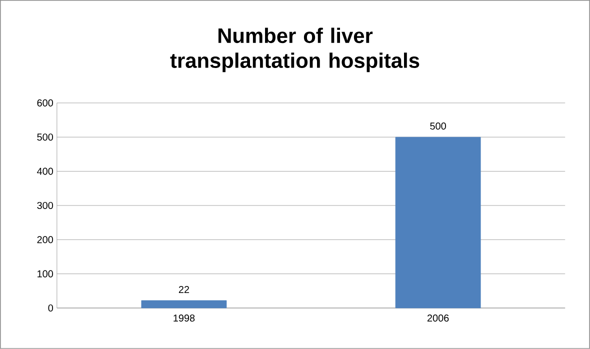  I want to click on chart-title: Number of liver transplantation hospitals, so click(295, 50).